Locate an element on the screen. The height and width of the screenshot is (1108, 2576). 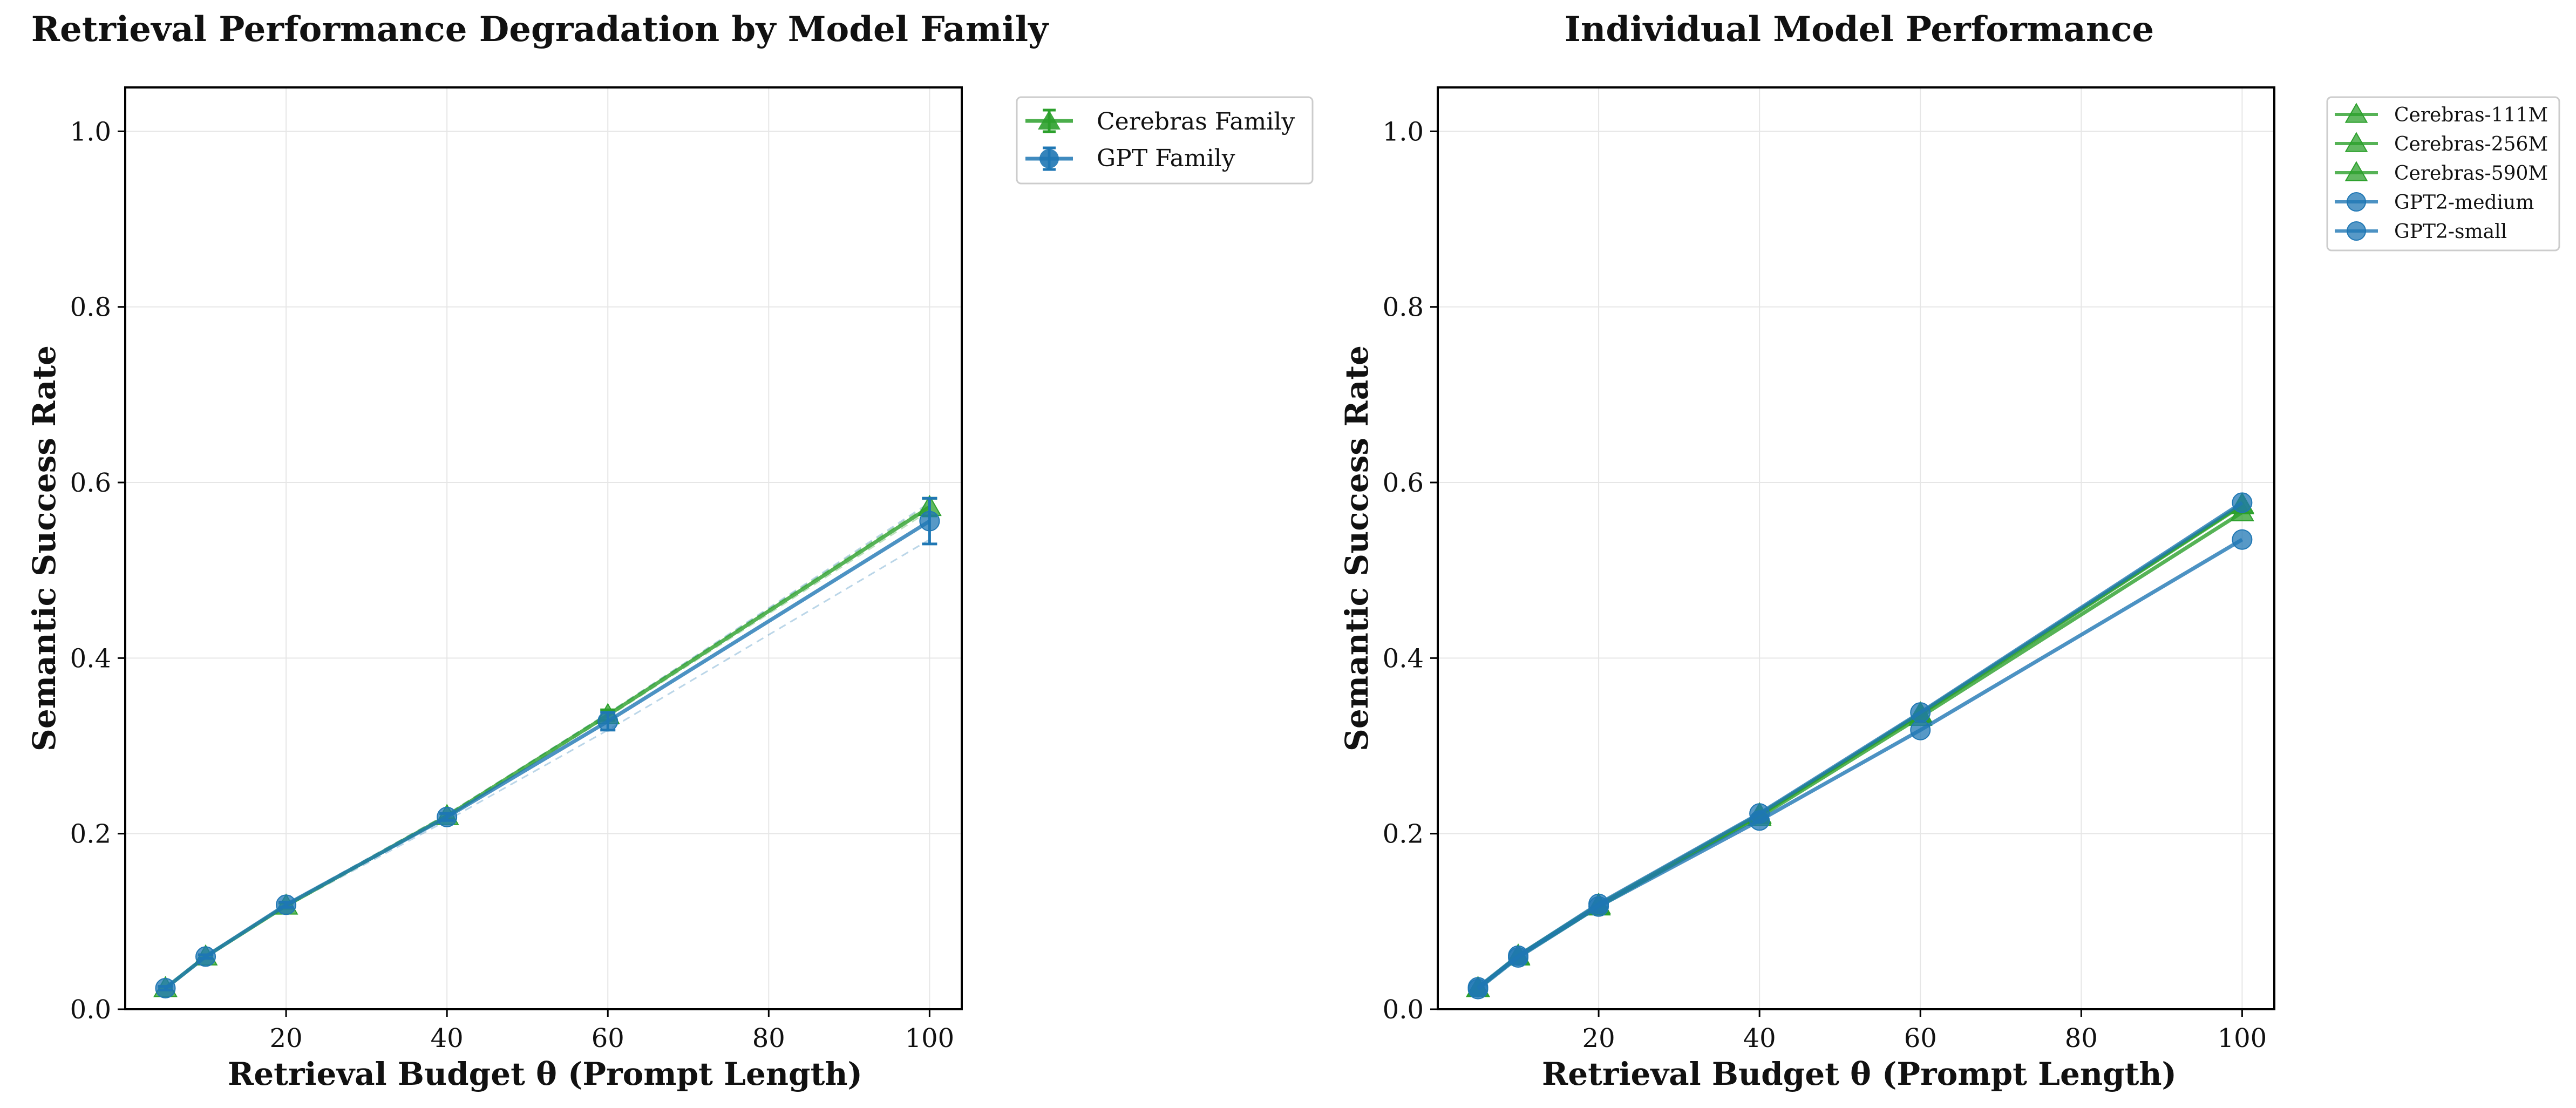
right-legend-box is located at coordinates (2443, 173).